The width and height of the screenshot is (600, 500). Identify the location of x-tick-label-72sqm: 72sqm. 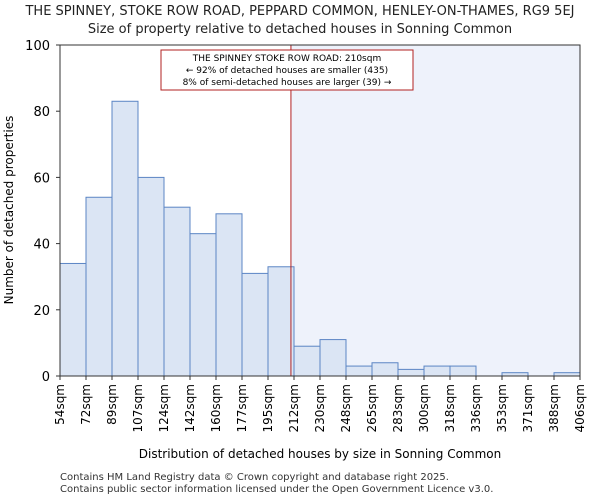
(86, 404).